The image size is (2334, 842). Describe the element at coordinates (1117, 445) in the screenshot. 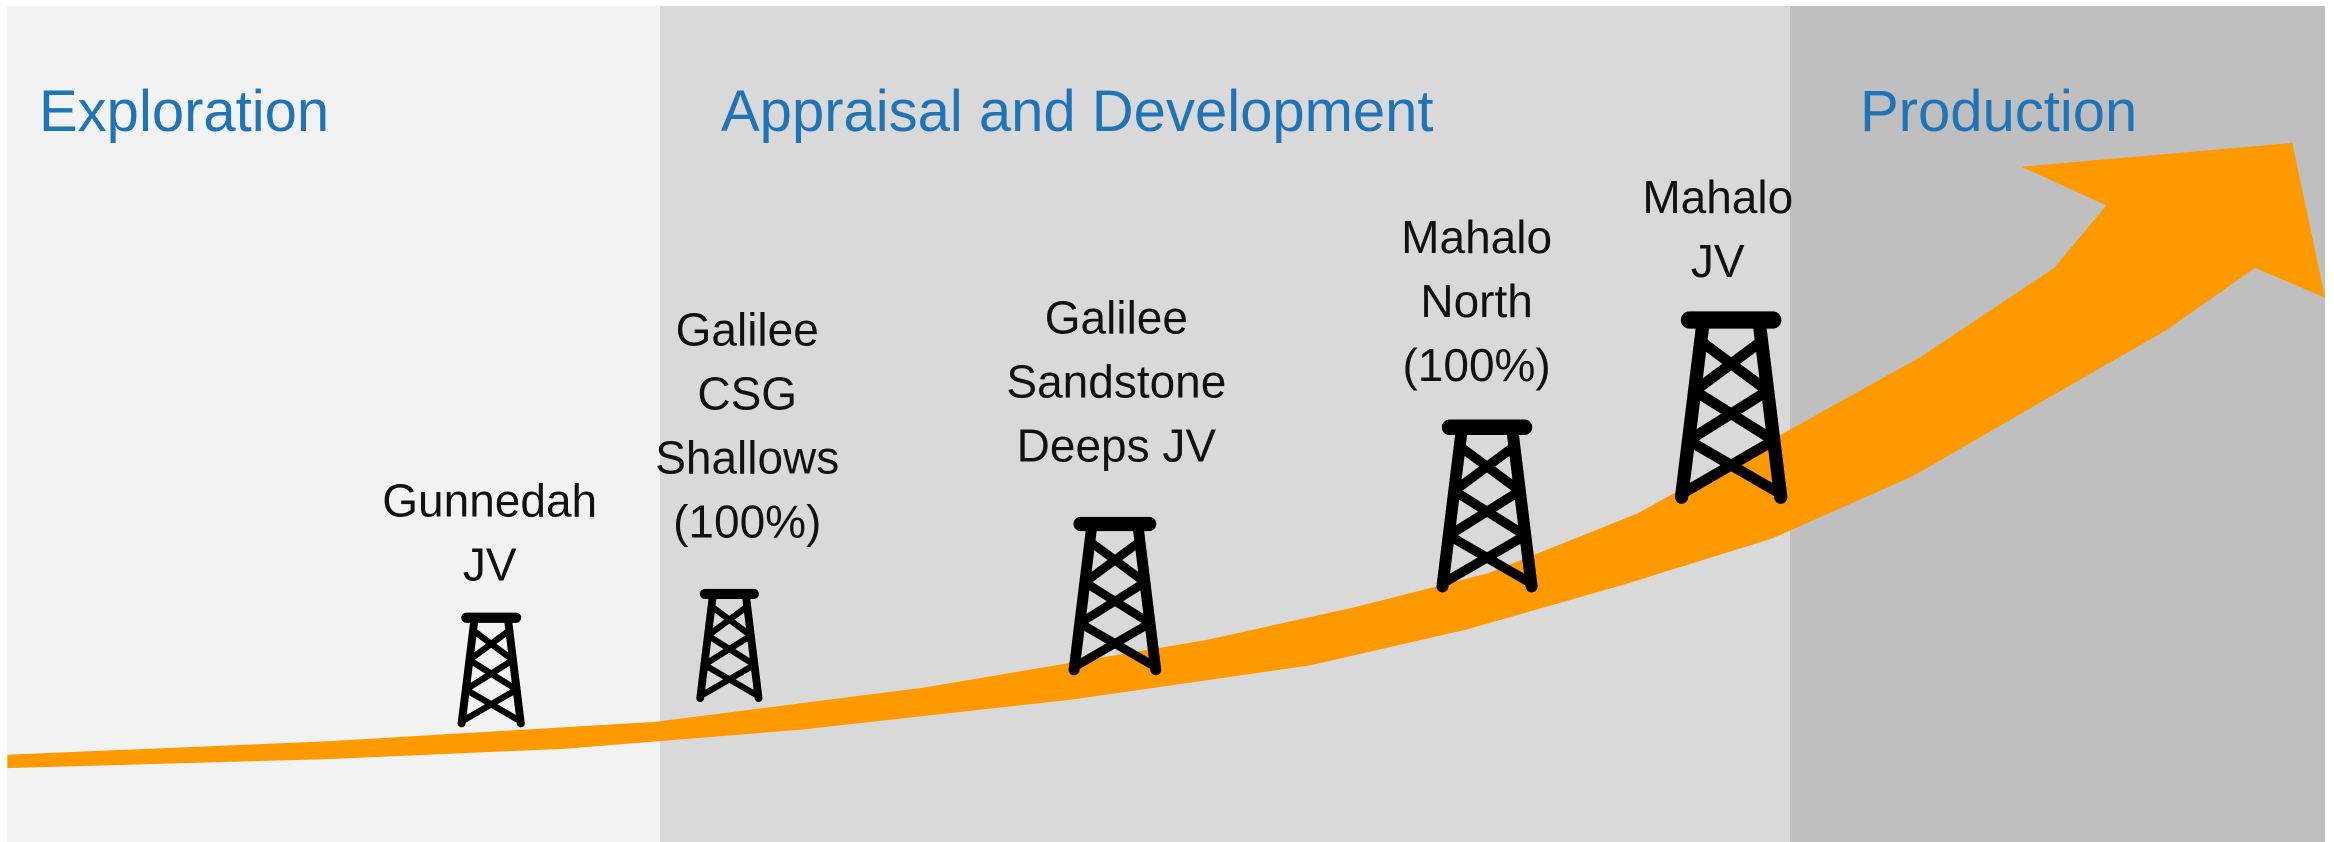

I see `project-label: Deeps JV` at that location.